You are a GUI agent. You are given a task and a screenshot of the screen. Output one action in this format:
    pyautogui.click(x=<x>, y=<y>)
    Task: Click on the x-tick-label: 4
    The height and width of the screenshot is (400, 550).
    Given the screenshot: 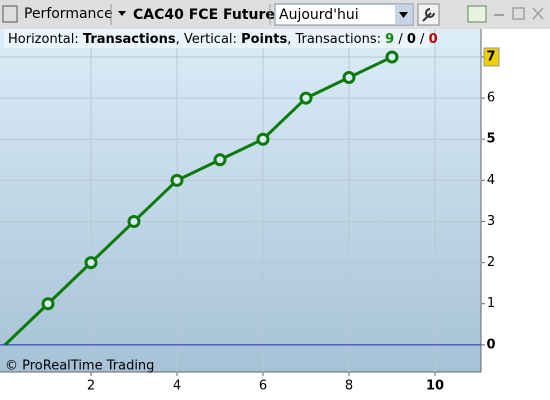 What is the action you would take?
    pyautogui.click(x=177, y=386)
    